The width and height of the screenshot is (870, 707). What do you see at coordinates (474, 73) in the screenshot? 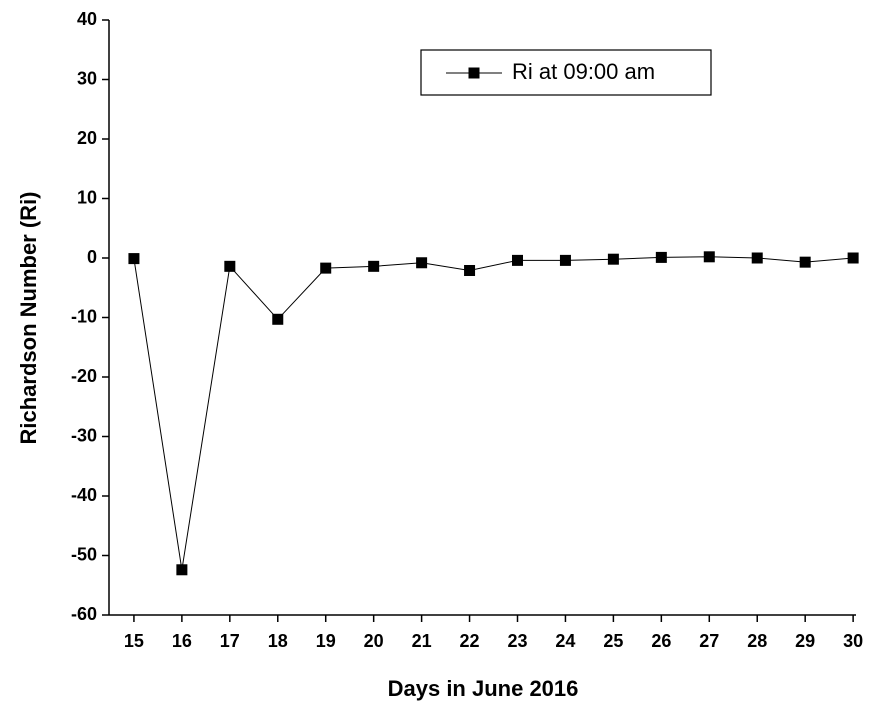
I see `legend-marker` at bounding box center [474, 73].